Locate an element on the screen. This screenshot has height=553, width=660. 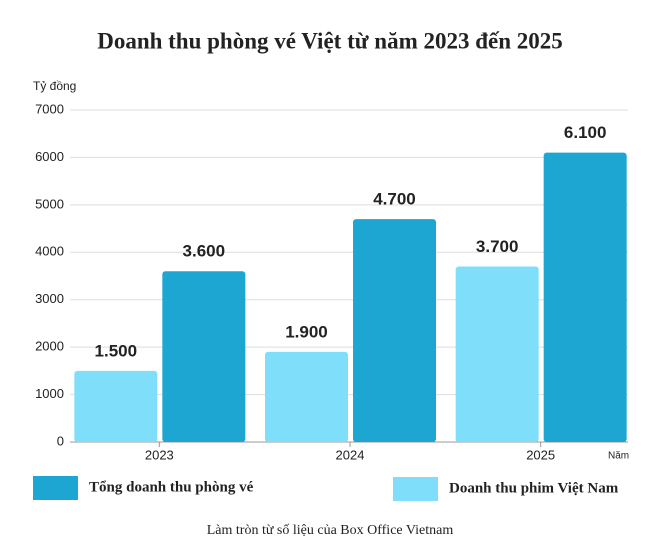
value-label: 4.700 is located at coordinates (394, 199).